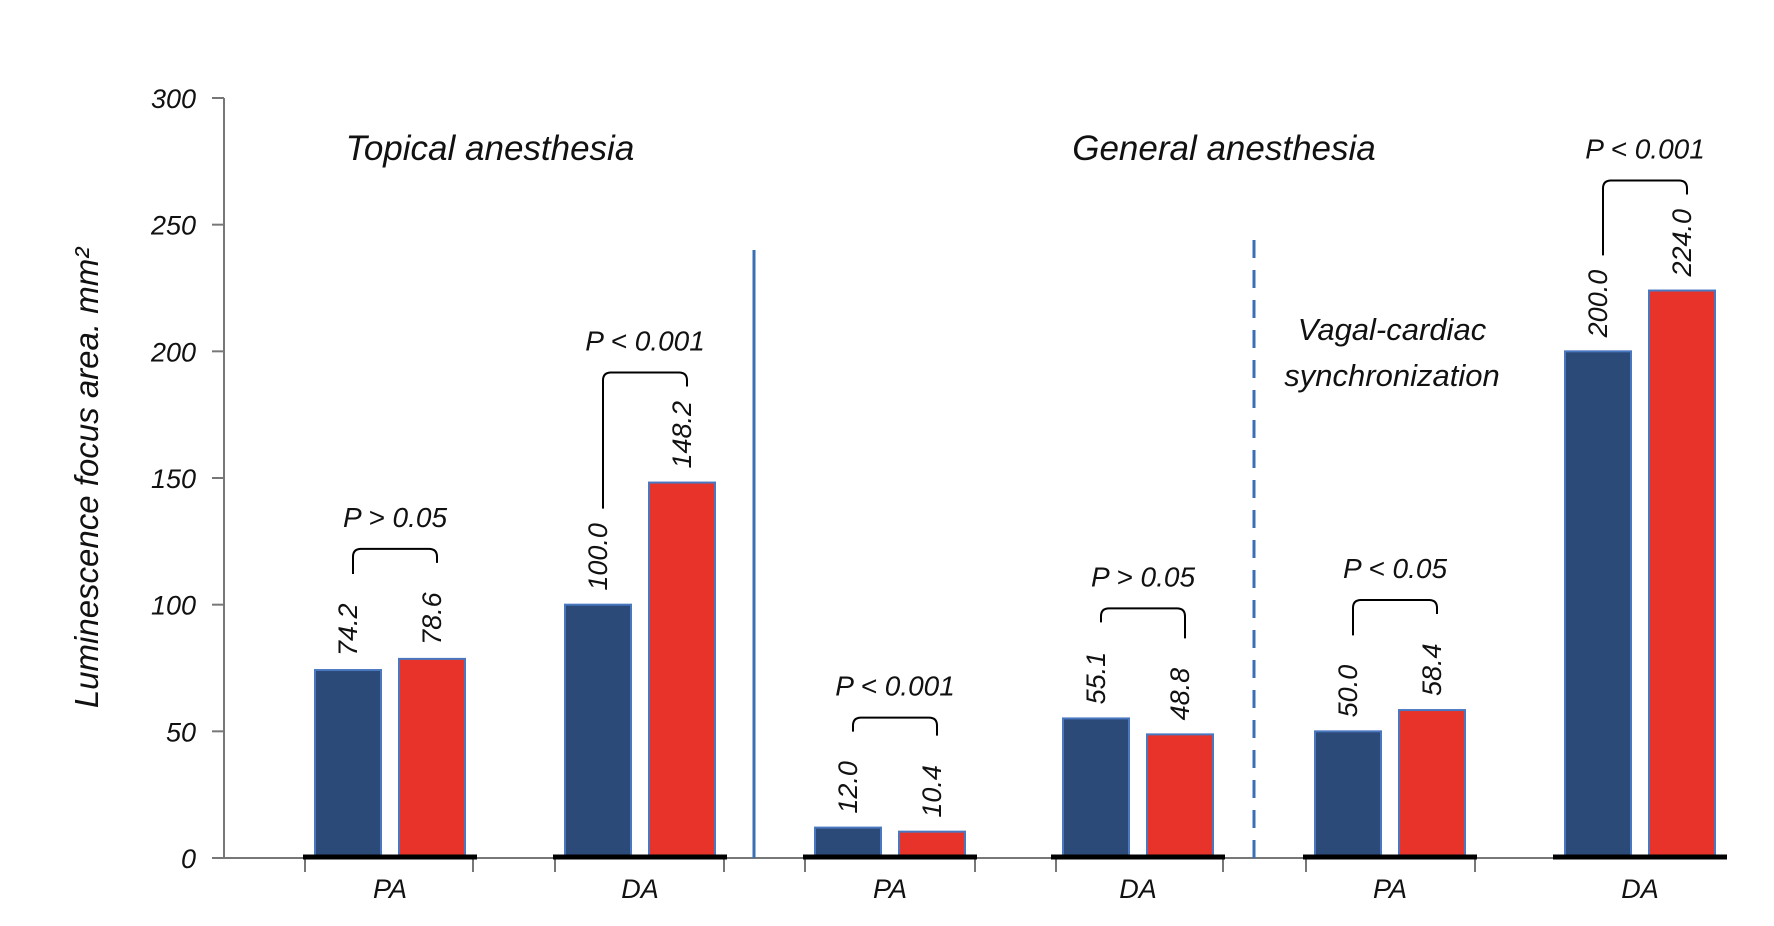  Describe the element at coordinates (1096, 788) in the screenshot. I see `bar-4-a` at that location.